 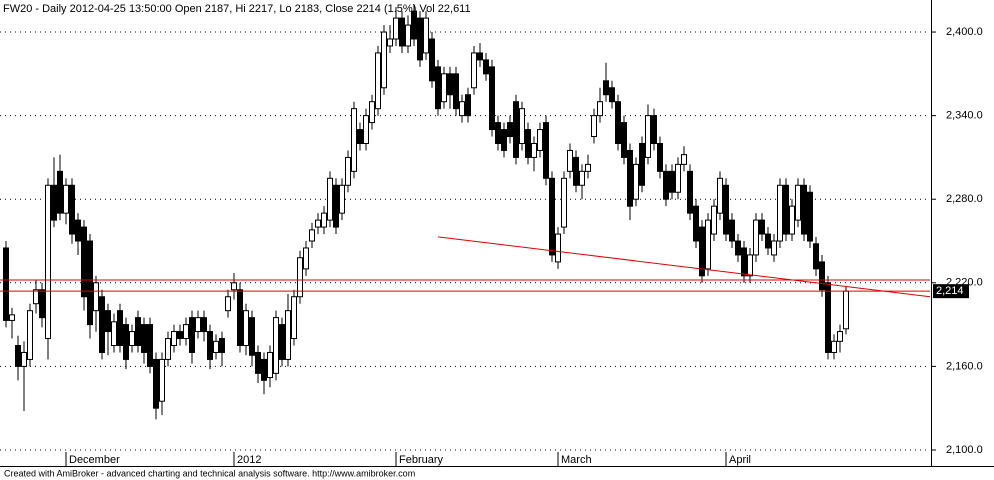 I want to click on y-tick-label: 2,400.0, so click(x=964, y=32).